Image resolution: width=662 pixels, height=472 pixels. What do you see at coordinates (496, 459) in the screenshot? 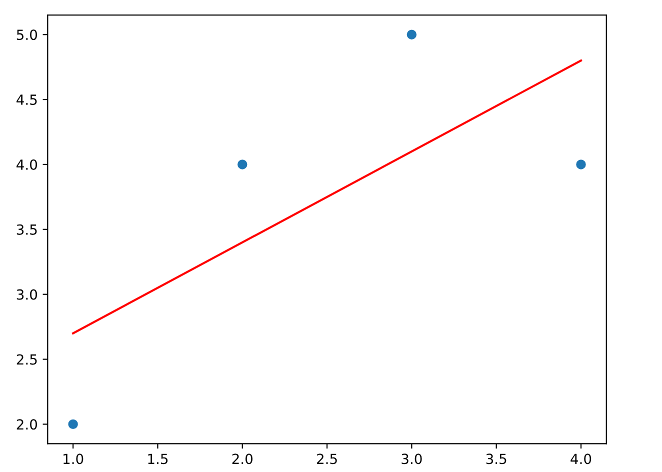
I see `x-tick-label: 3.5` at bounding box center [496, 459].